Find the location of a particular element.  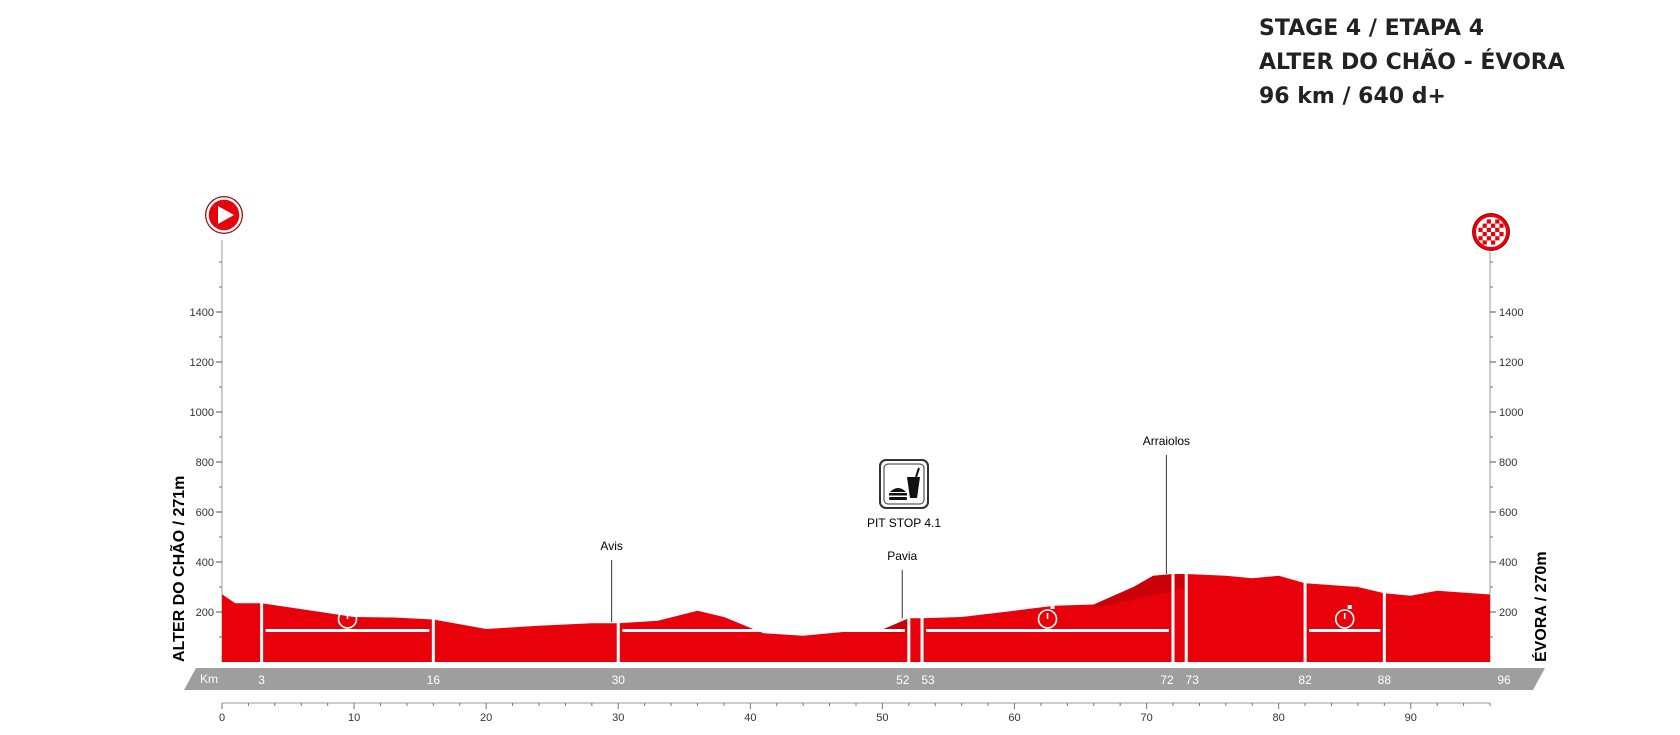

left-tick-label: 400 is located at coordinates (205, 563).